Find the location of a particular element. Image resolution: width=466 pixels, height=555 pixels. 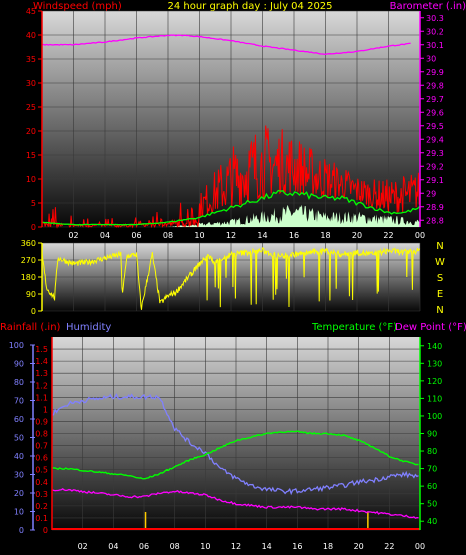

tick-label-barometer: 29.6 is located at coordinates (435, 112).